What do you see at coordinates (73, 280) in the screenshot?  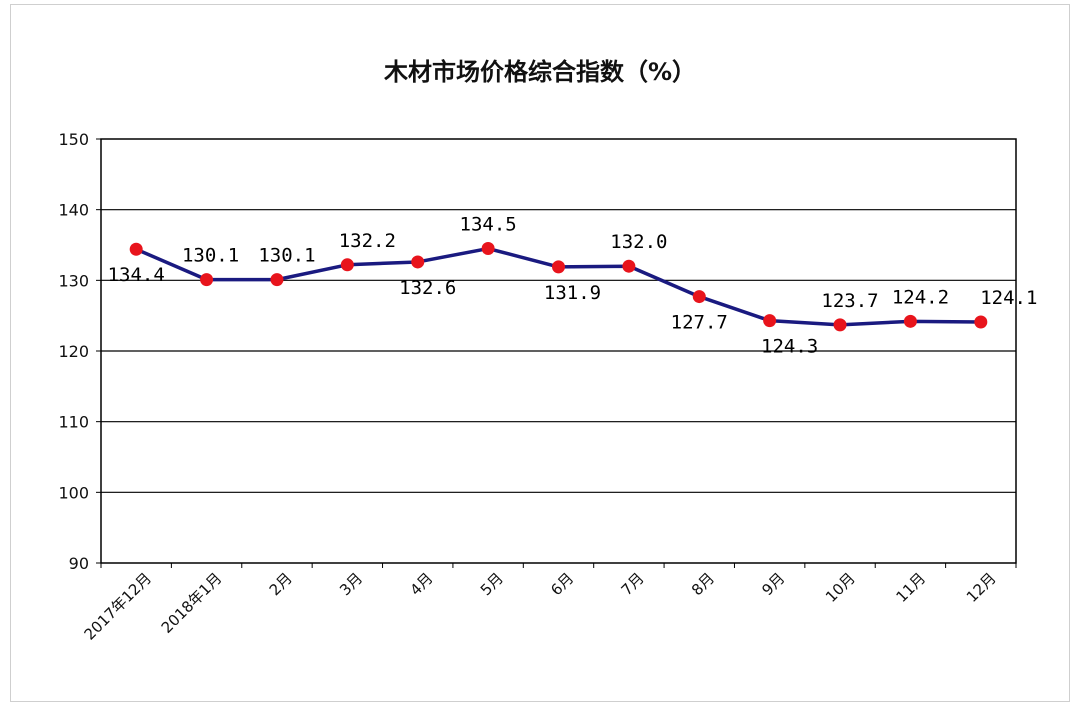 I see `y-tick-label: 130` at bounding box center [73, 280].